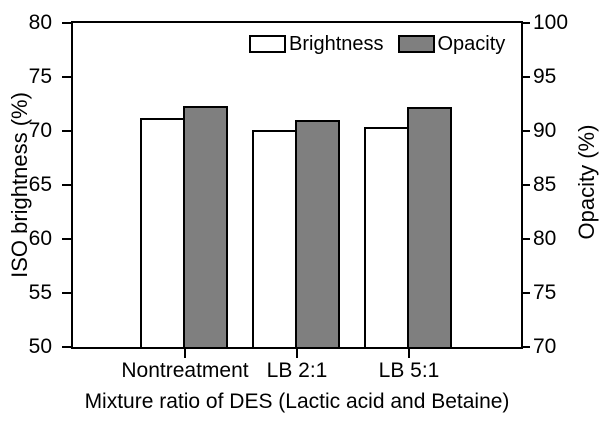 This screenshot has height=423, width=601. What do you see at coordinates (40, 292) in the screenshot?
I see `left-axis-tick-label: 55` at bounding box center [40, 292].